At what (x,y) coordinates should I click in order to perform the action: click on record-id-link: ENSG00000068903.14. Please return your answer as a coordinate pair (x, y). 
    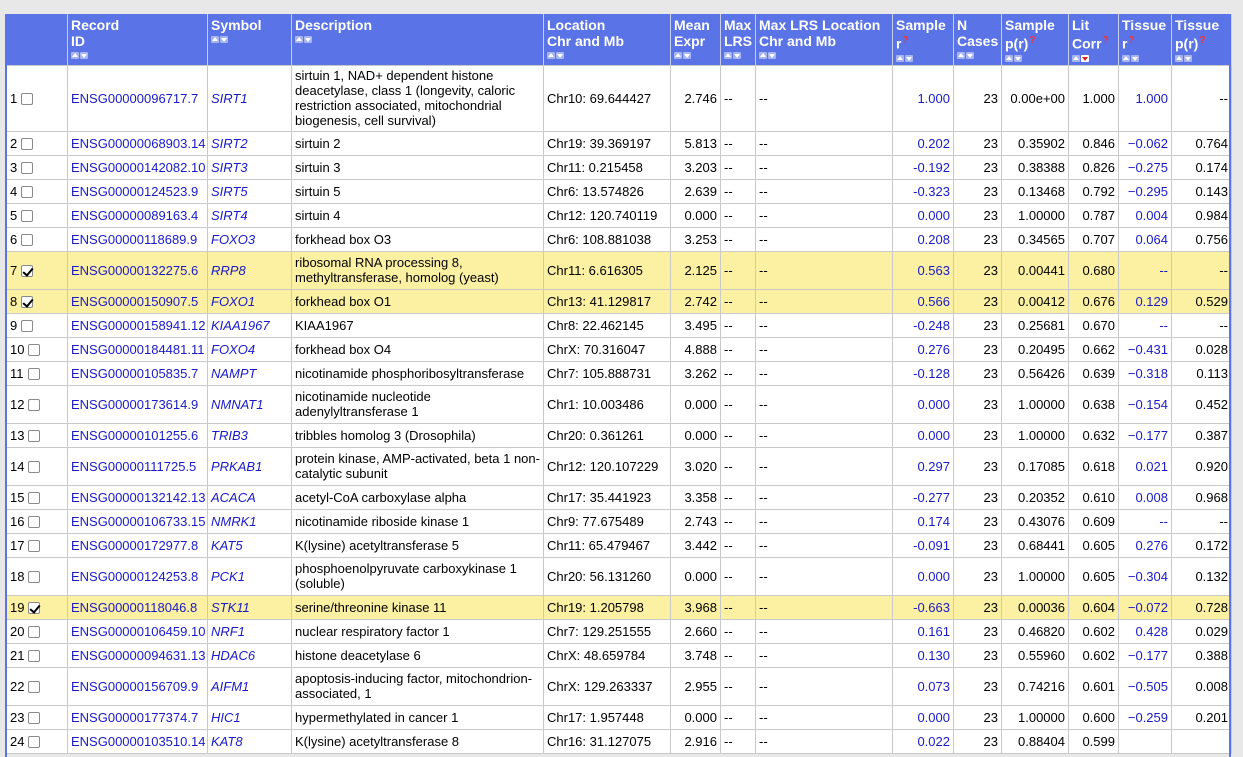
    Looking at the image, I should click on (137, 143).